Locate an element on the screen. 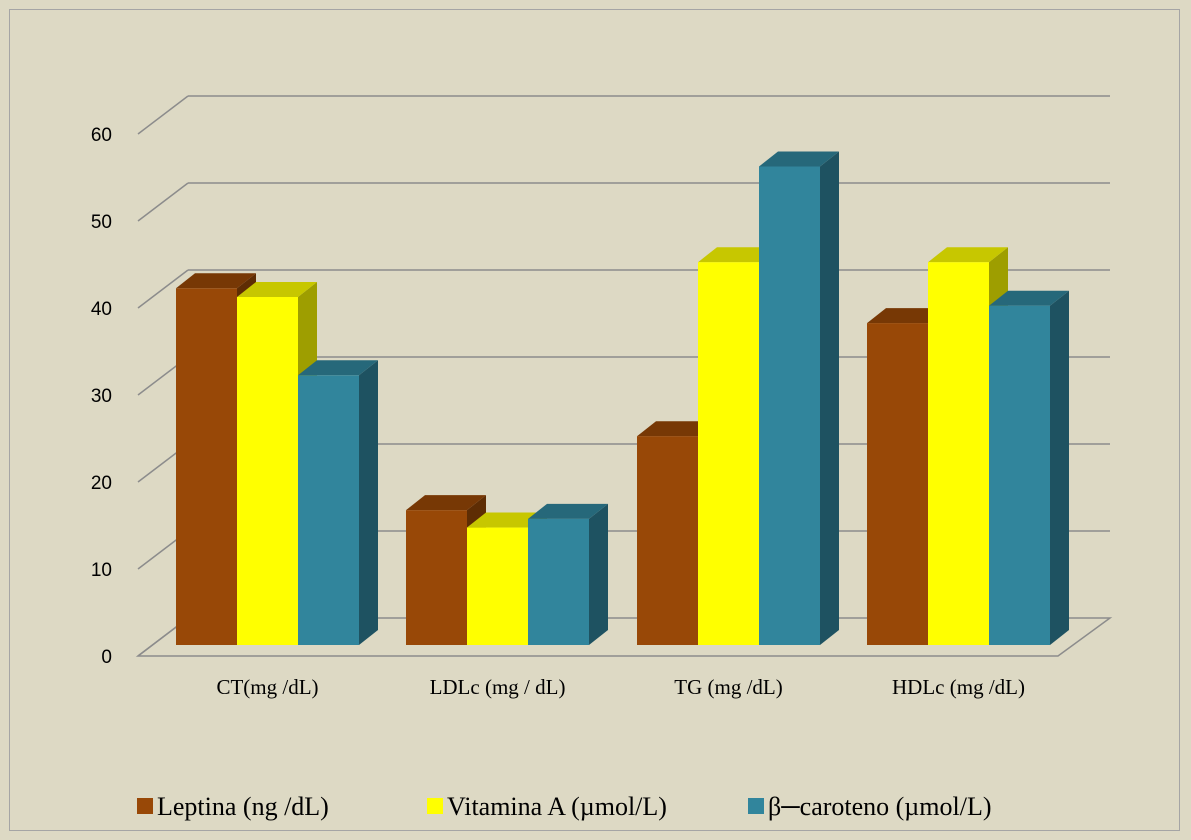 This screenshot has width=1191, height=840. legend-swatch-caroteno-mol-l is located at coordinates (756, 806).